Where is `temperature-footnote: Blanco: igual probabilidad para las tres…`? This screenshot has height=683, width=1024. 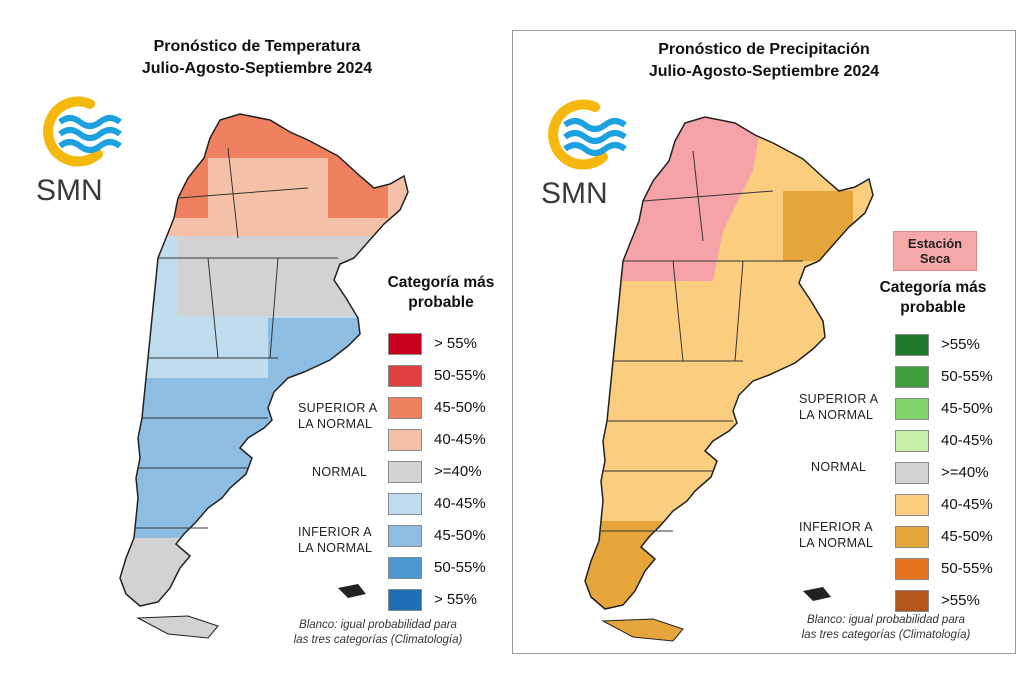
temperature-footnote: Blanco: igual probabilidad para las tres… is located at coordinates (378, 633).